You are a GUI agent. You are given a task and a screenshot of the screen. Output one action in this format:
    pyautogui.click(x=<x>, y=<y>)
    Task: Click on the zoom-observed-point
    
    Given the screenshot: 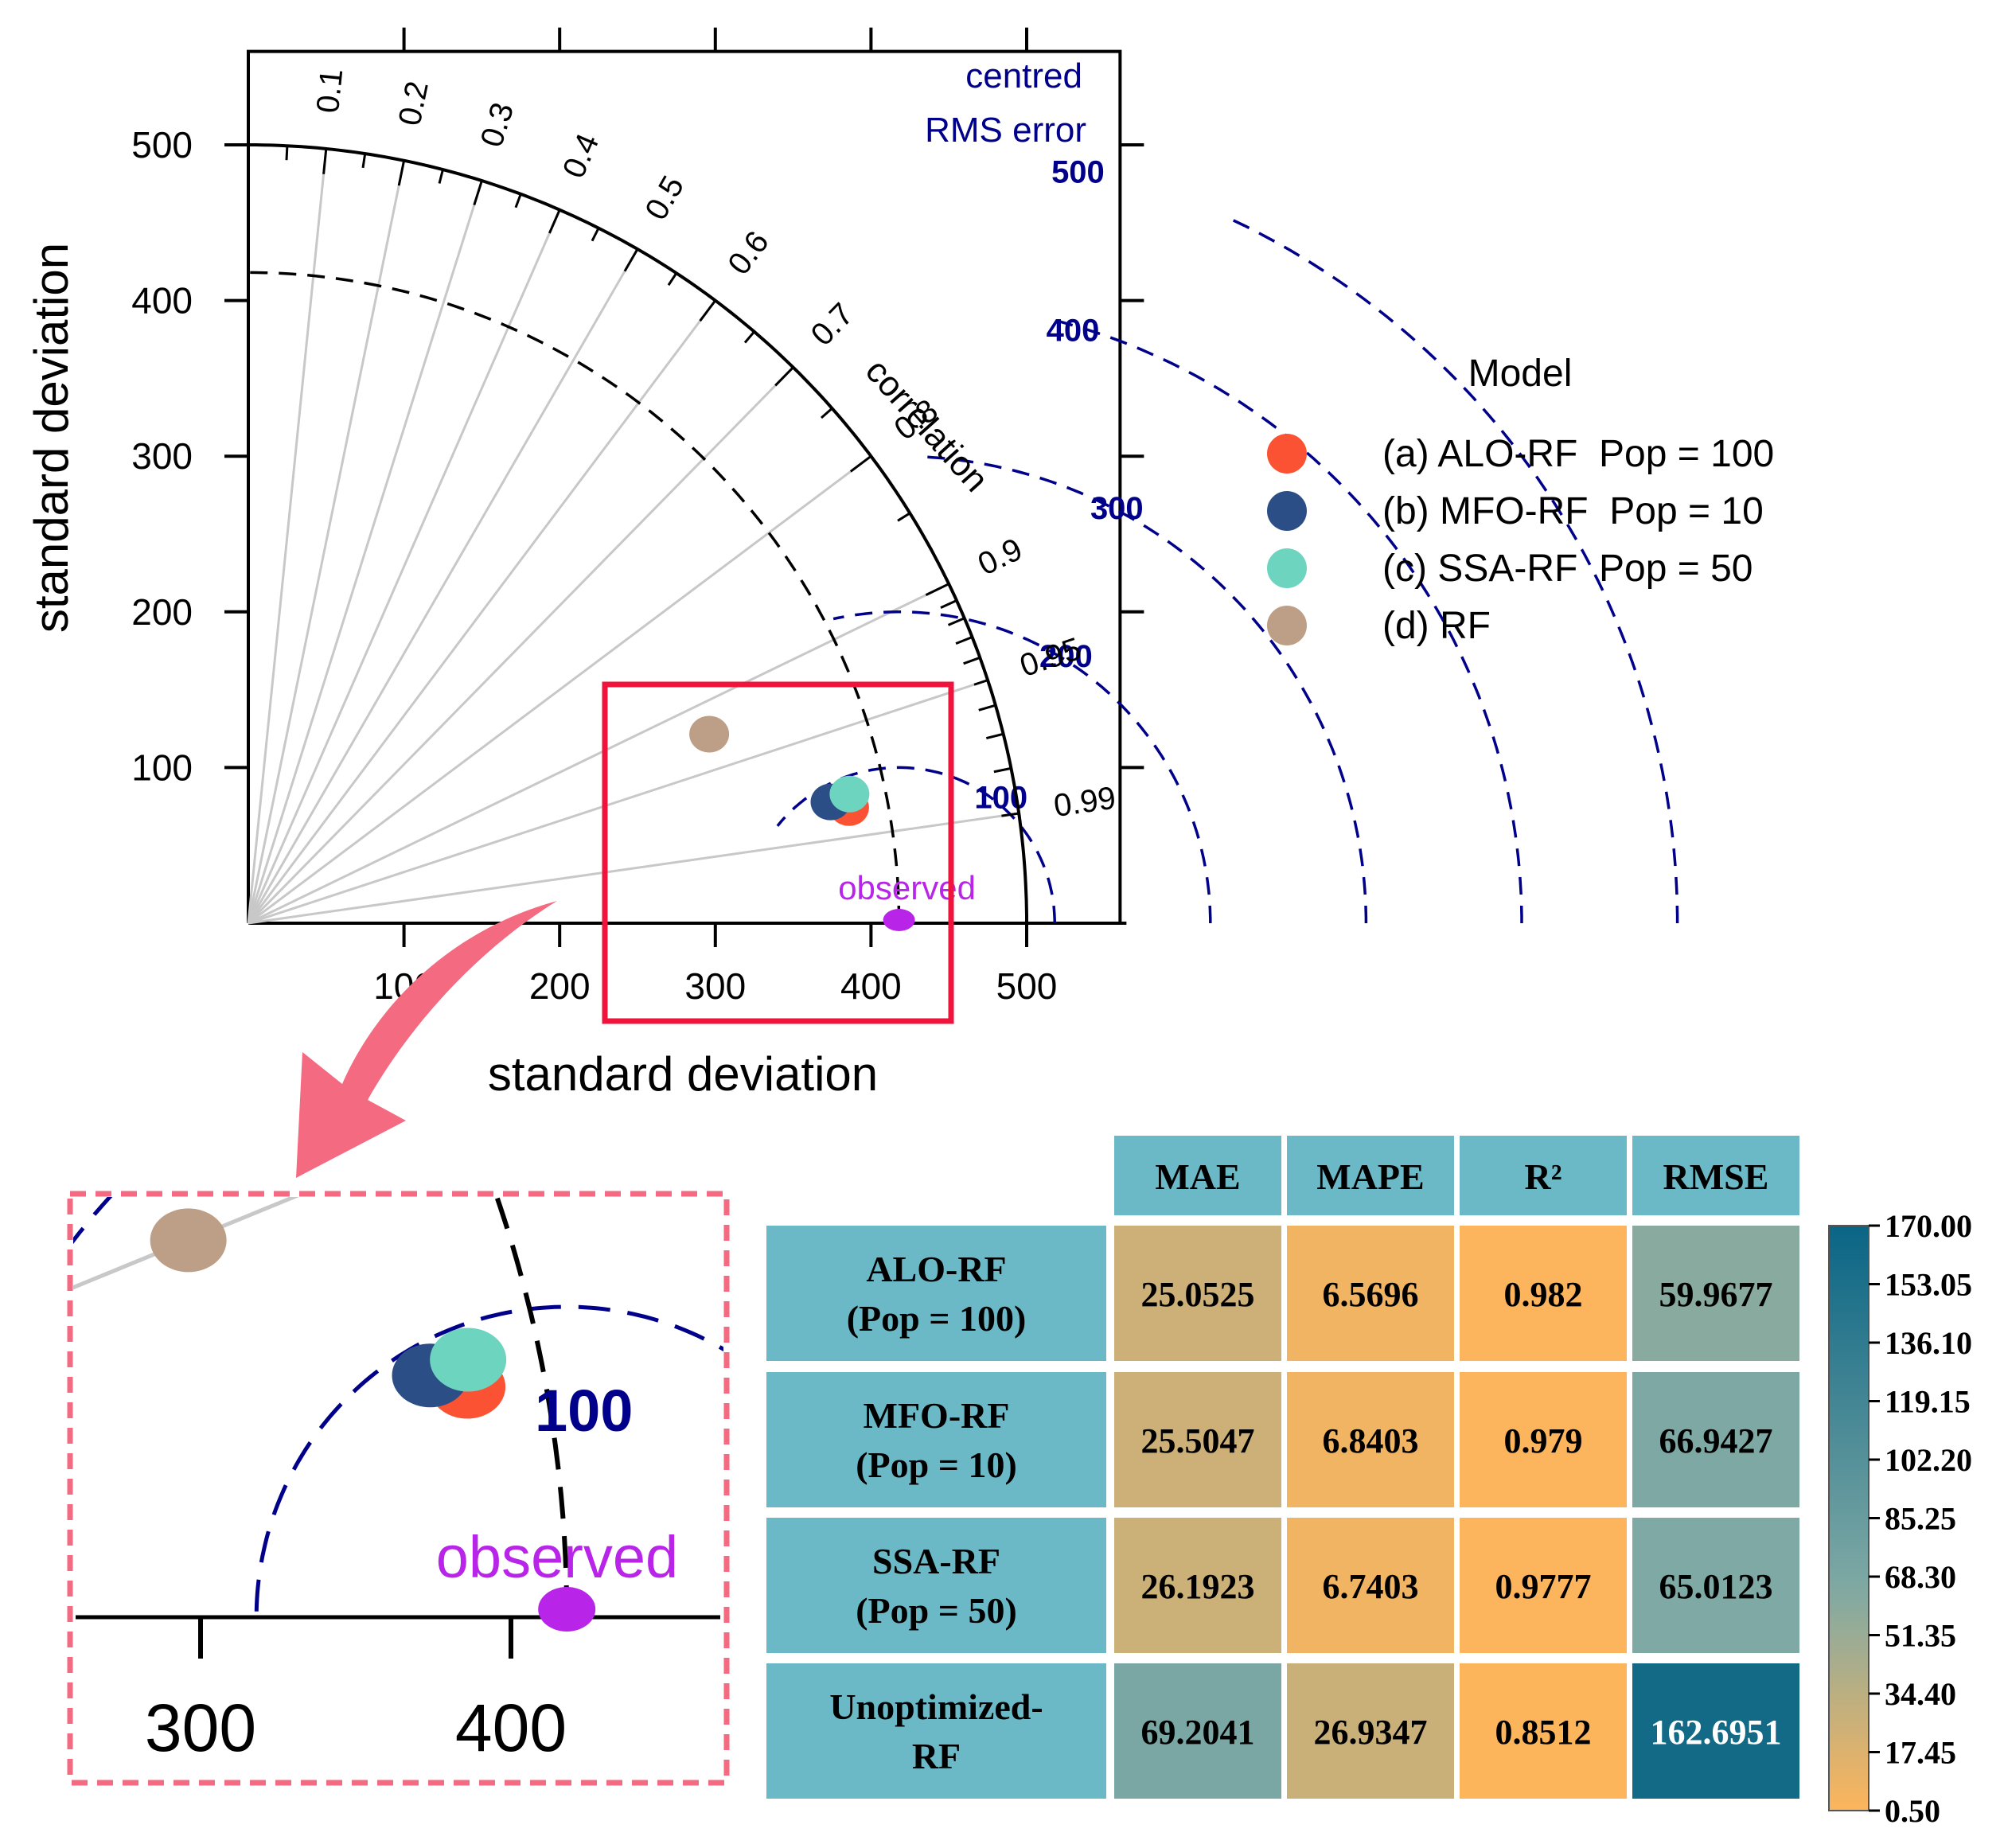 What is the action you would take?
    pyautogui.click(x=567, y=1609)
    